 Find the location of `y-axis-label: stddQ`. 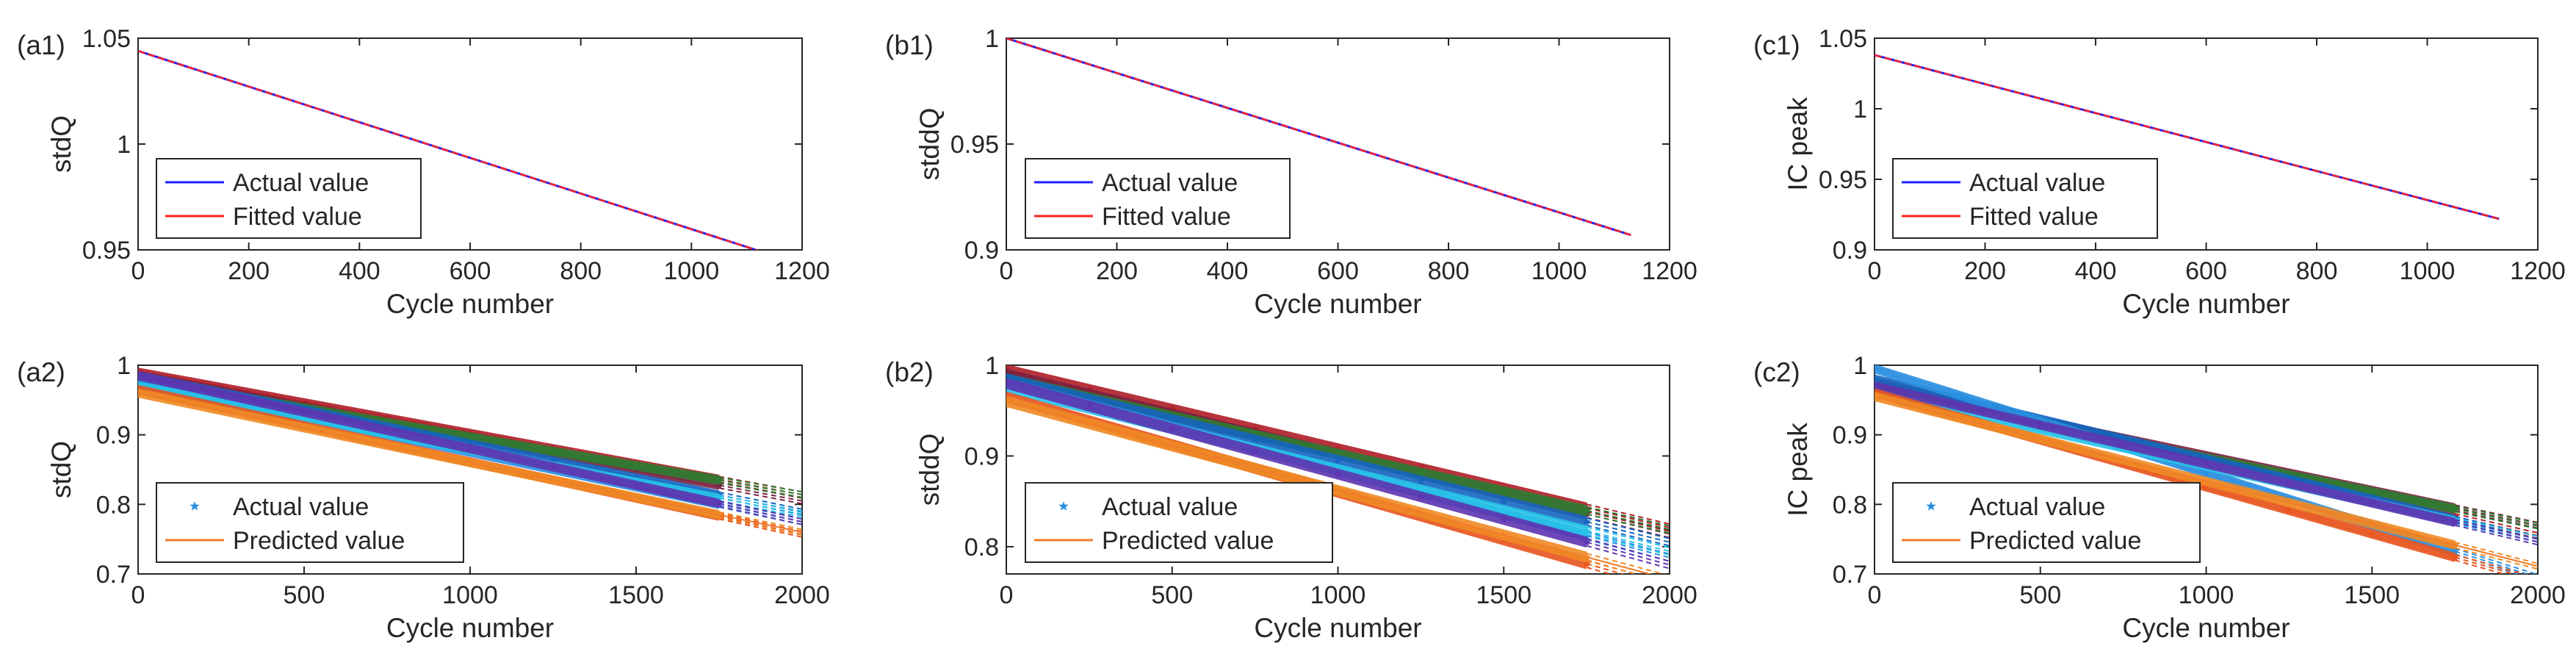

y-axis-label: stddQ is located at coordinates (929, 470).